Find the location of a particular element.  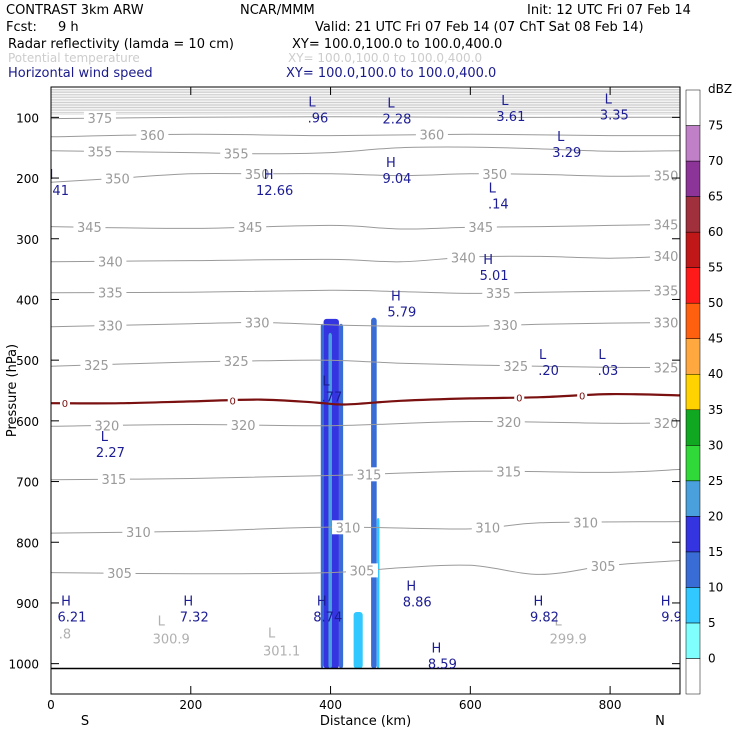

theta-contour-label: 340 is located at coordinates (110, 262).